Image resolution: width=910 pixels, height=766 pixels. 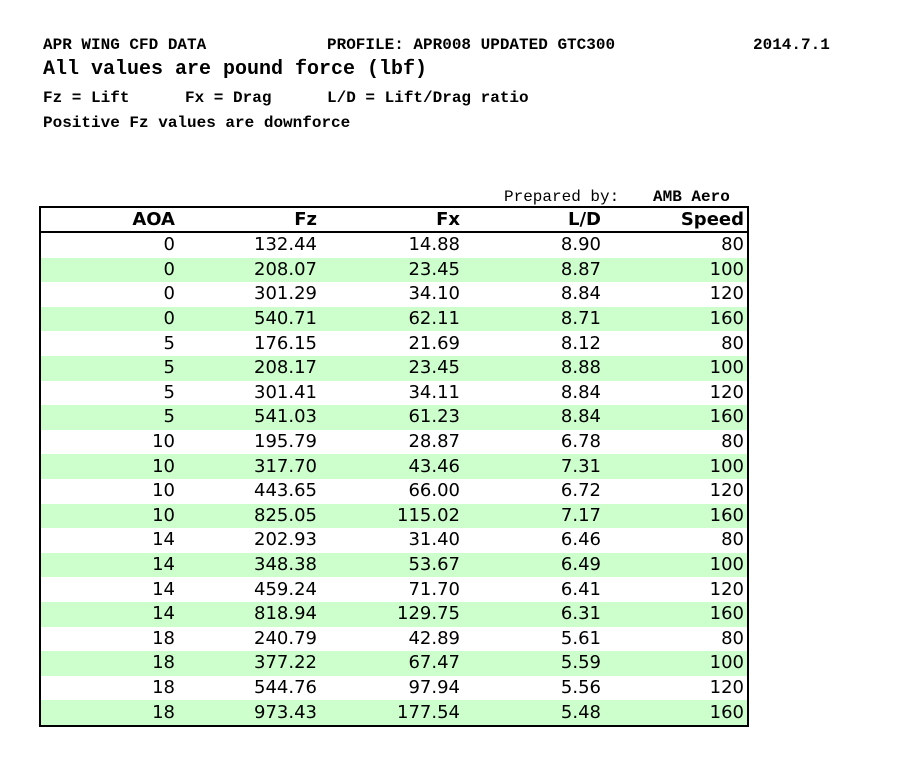 I want to click on table-cell: 53.67, so click(x=434, y=565).